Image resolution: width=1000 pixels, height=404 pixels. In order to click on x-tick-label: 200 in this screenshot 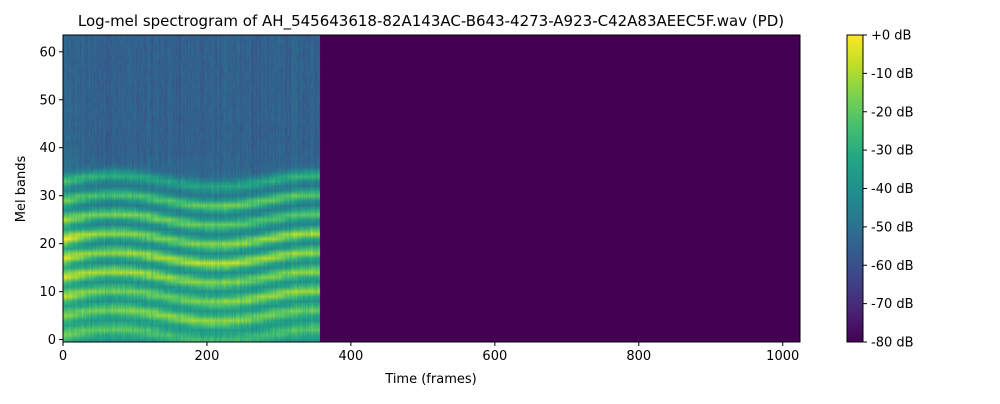, I will do `click(207, 356)`.